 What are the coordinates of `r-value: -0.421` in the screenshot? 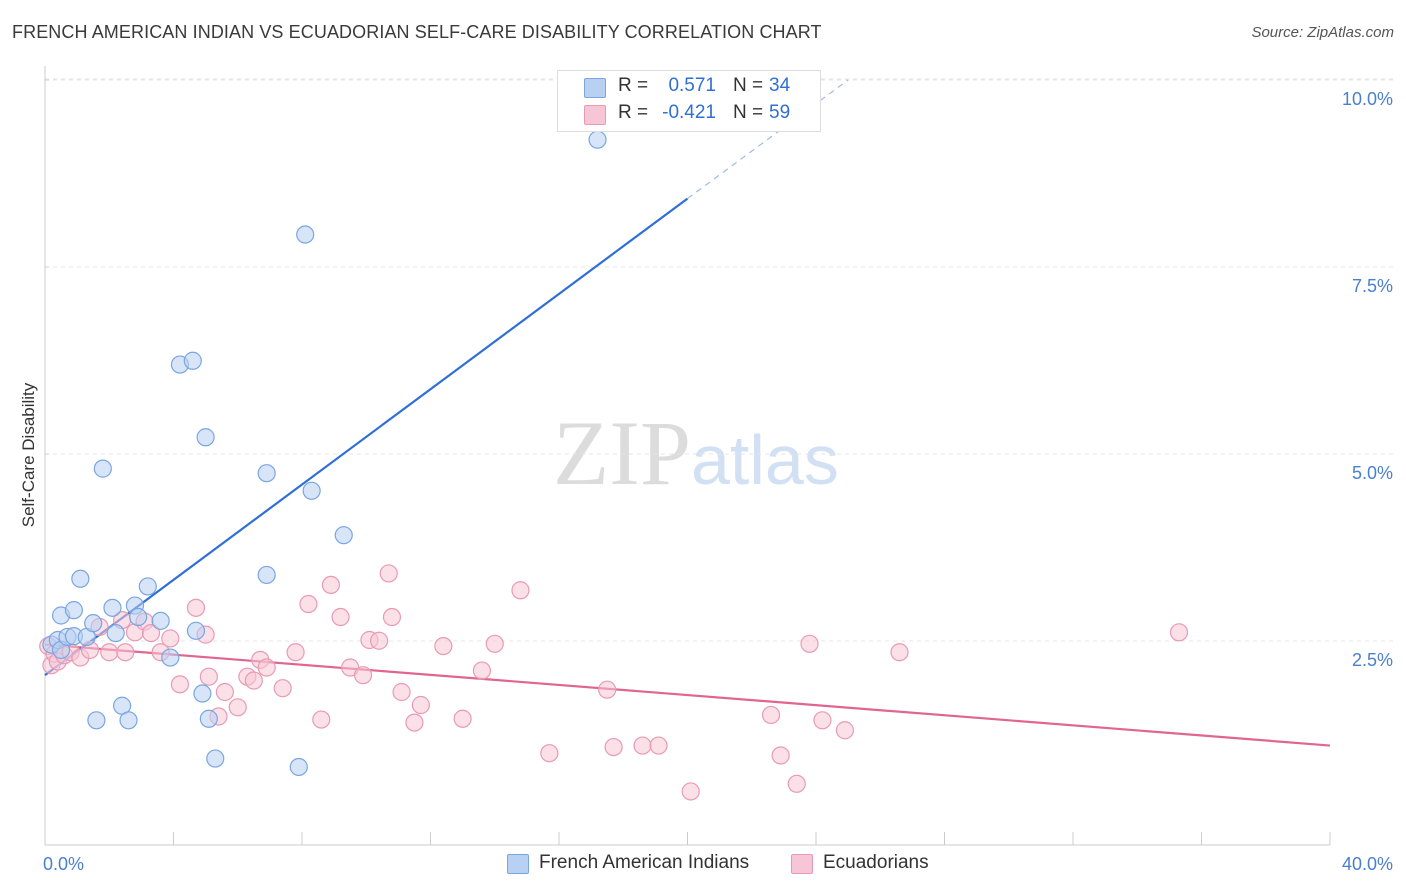 It's located at (689, 112).